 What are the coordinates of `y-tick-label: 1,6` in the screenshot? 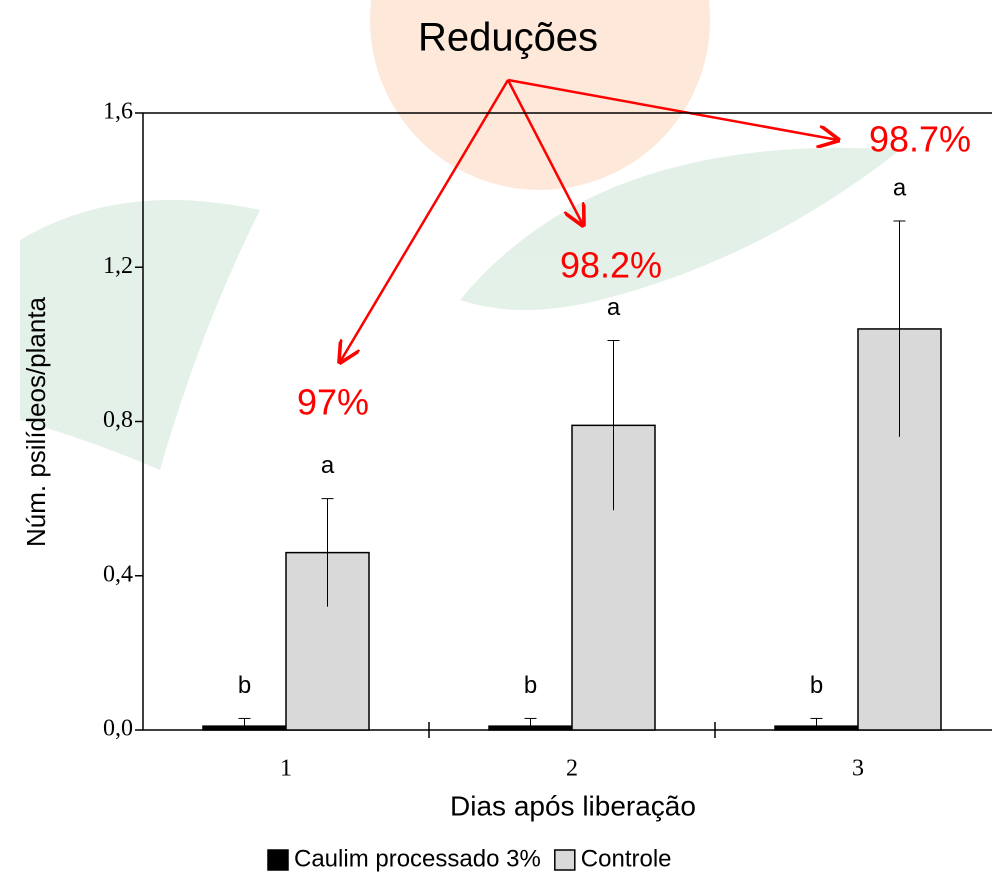 It's located at (118, 112).